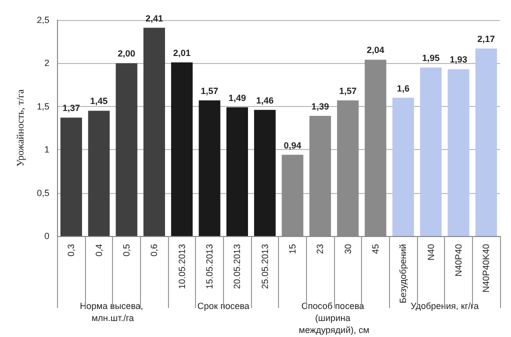 Image resolution: width=511 pixels, height=337 pixels. Describe the element at coordinates (43, 106) in the screenshot. I see `y-tick-label: 1,5` at that location.